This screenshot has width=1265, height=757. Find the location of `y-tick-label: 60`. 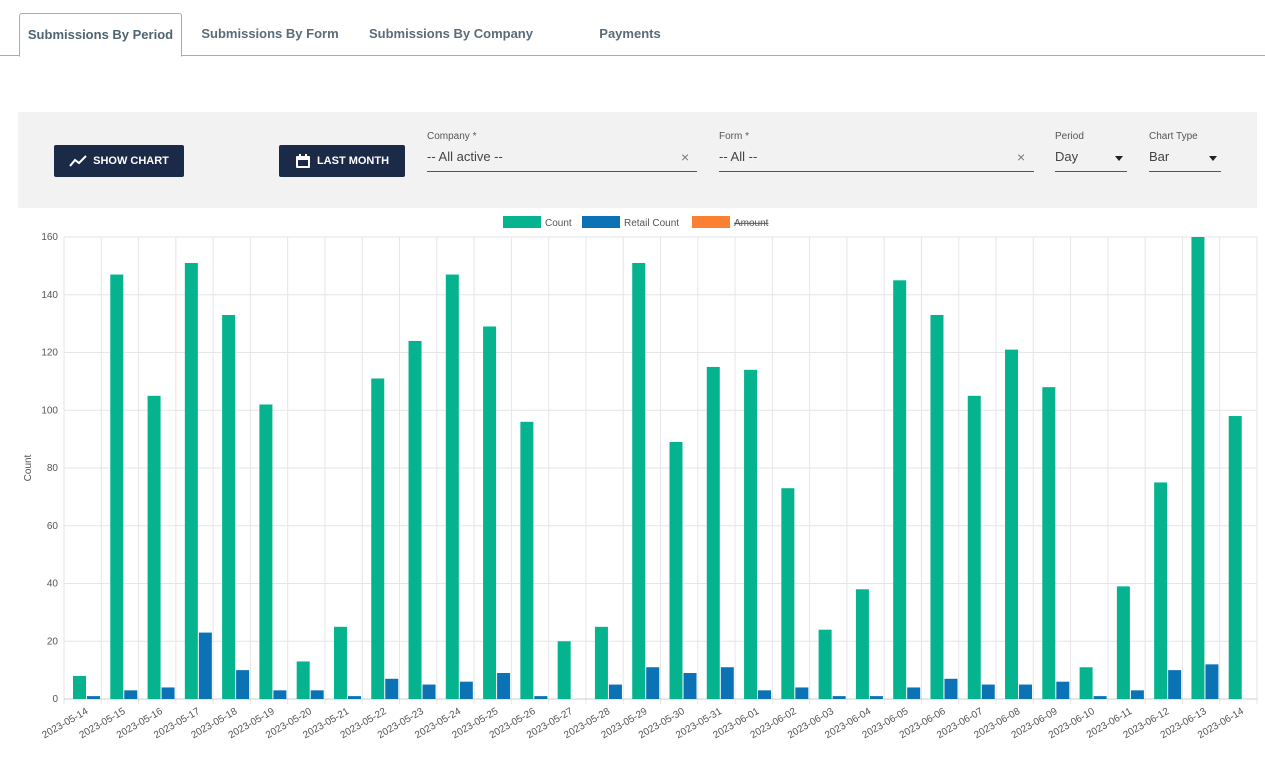

y-tick-label: 60 is located at coordinates (53, 526).